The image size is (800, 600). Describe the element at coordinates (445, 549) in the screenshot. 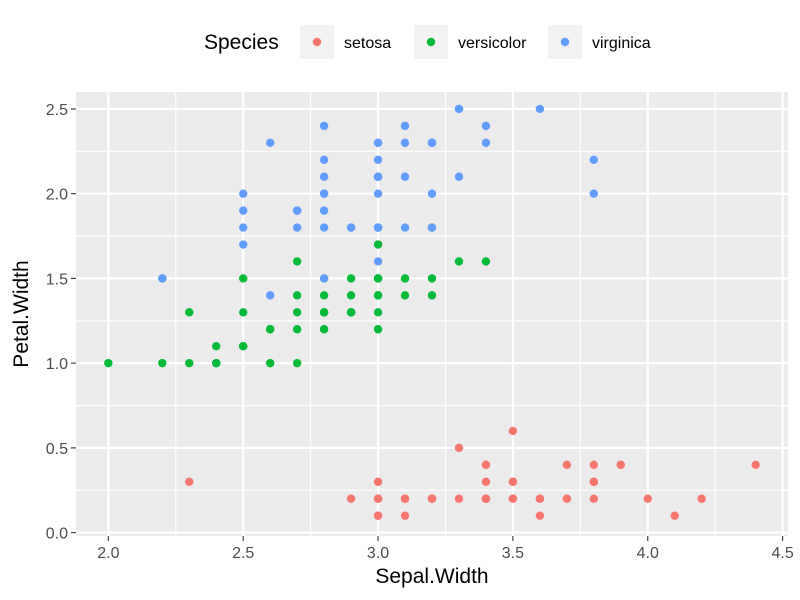

I see `x-axis: 2.0 2.5 3.0 3.5 4.0 4.5` at that location.